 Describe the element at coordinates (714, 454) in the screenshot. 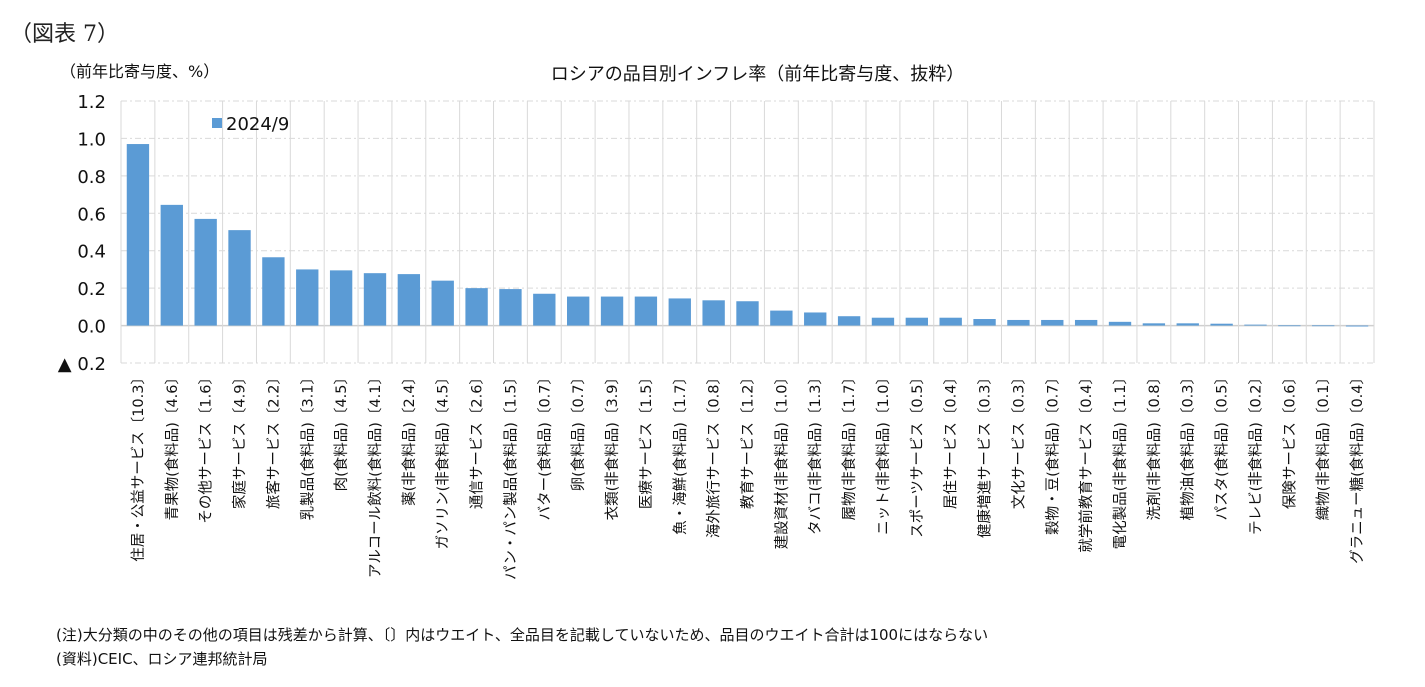

I see `x-tick-label: 海外旅行サービス〔0.8〕` at that location.